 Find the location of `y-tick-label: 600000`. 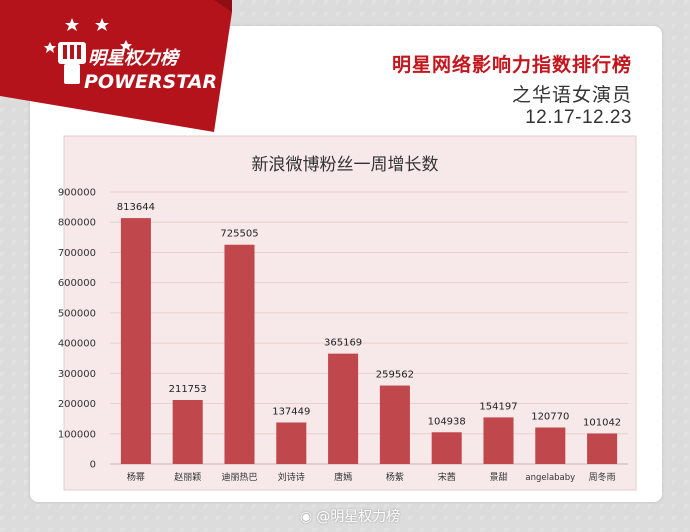

y-tick-label: 600000 is located at coordinates (77, 283).